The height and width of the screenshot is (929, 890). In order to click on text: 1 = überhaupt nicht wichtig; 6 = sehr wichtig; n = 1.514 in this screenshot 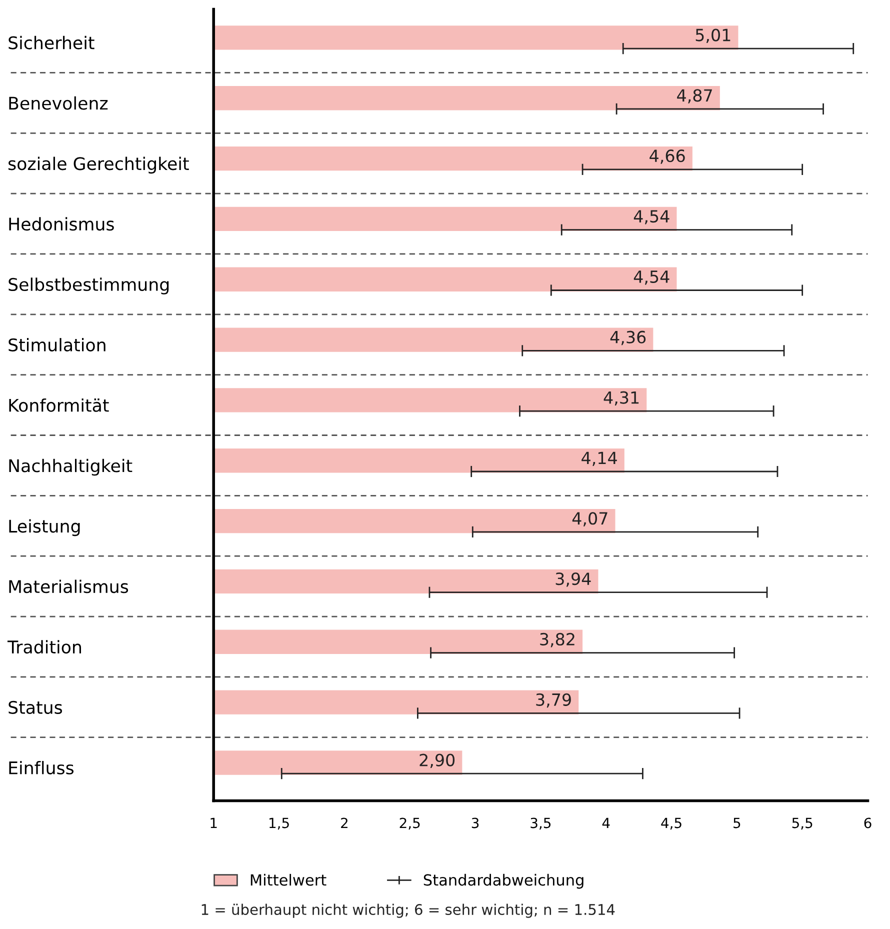, I will do `click(408, 911)`.